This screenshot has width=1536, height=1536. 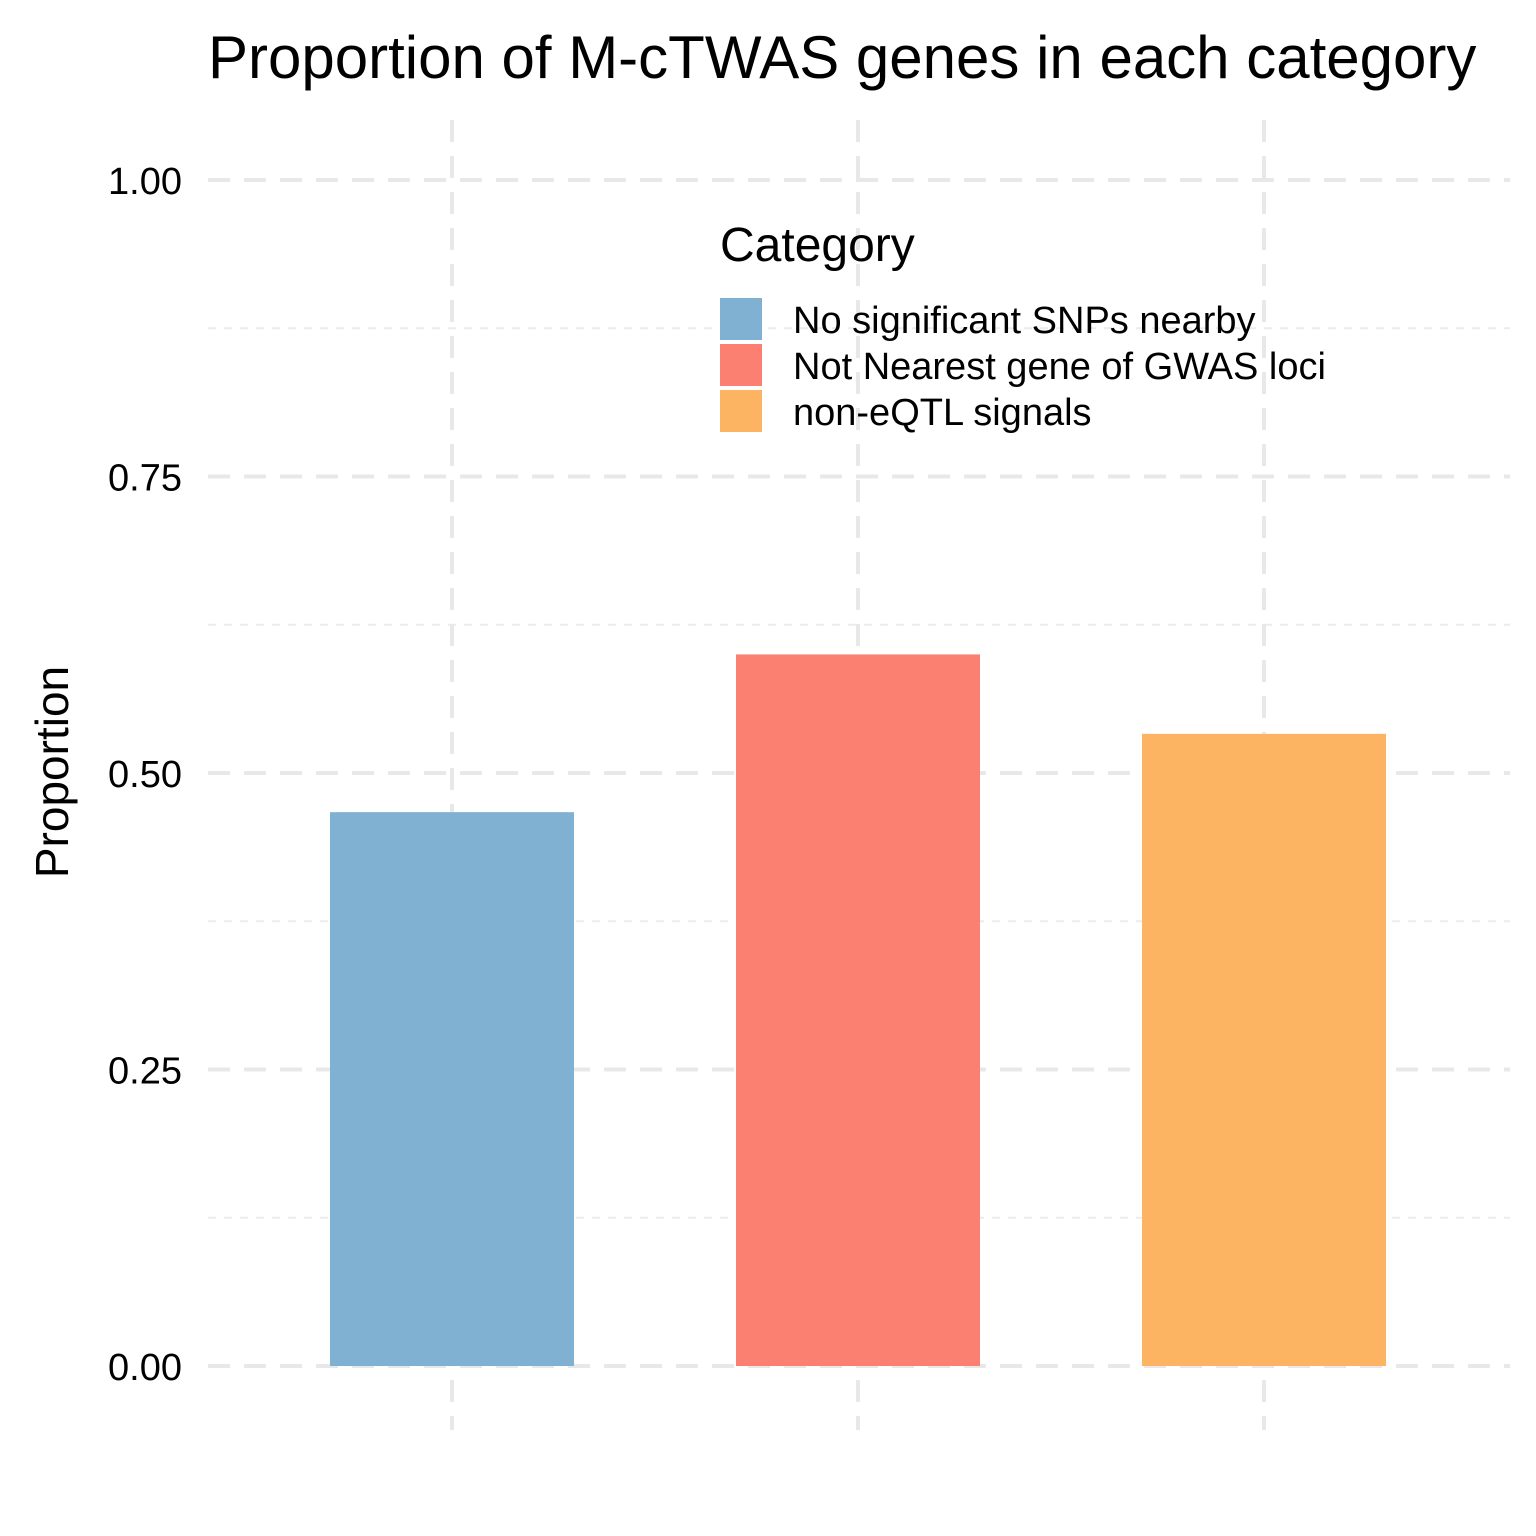 What do you see at coordinates (817, 245) in the screenshot?
I see `legend-title: Category` at bounding box center [817, 245].